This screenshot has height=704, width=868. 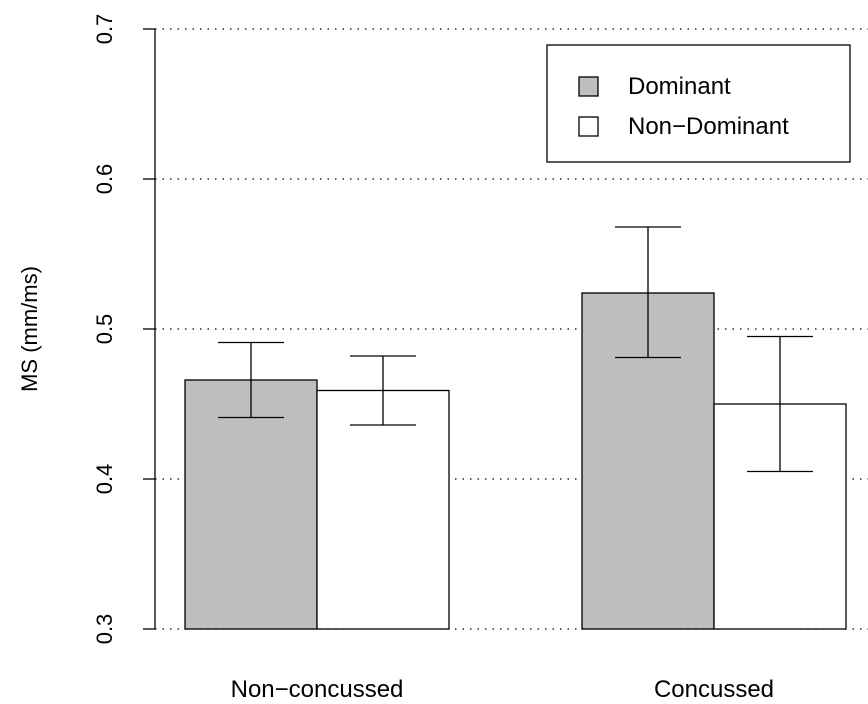 I want to click on x-tick-label: Non−concussed, so click(x=317, y=689).